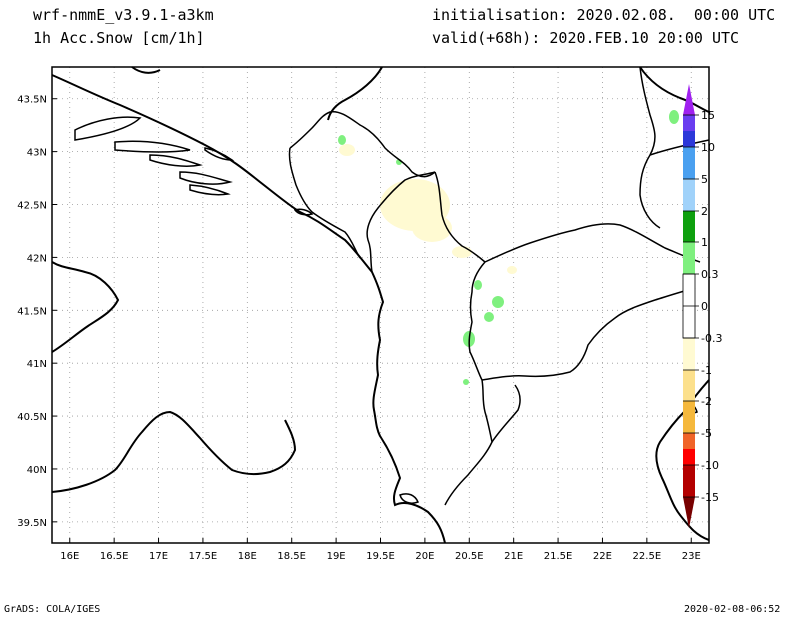 This screenshot has width=800, height=618. What do you see at coordinates (69, 556) in the screenshot?
I see `lon-tick-label: 16E` at bounding box center [69, 556].